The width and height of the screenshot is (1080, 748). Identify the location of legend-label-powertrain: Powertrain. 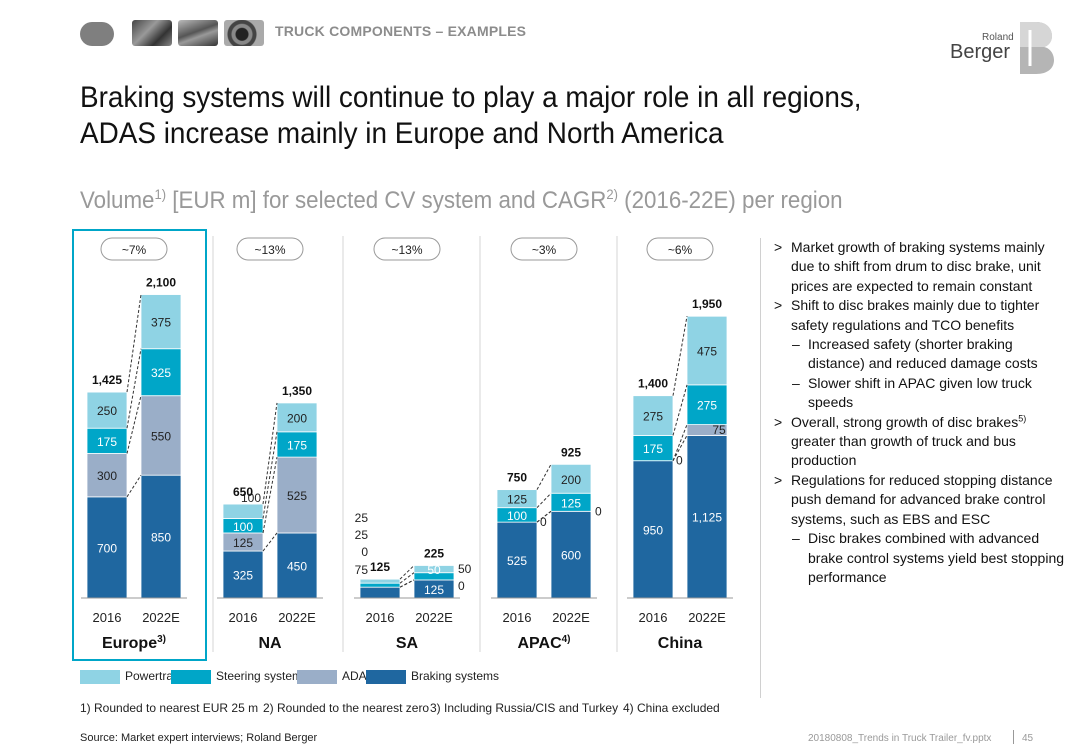
(154, 676).